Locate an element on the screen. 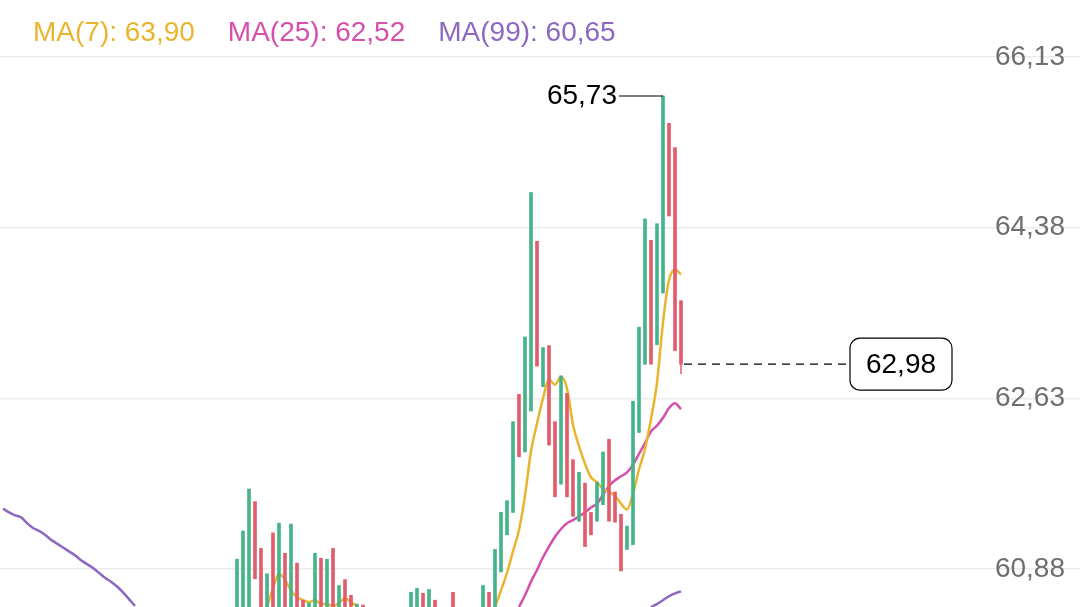 Image resolution: width=1080 pixels, height=607 pixels. y-tick-label: 62,63 is located at coordinates (1029, 397).